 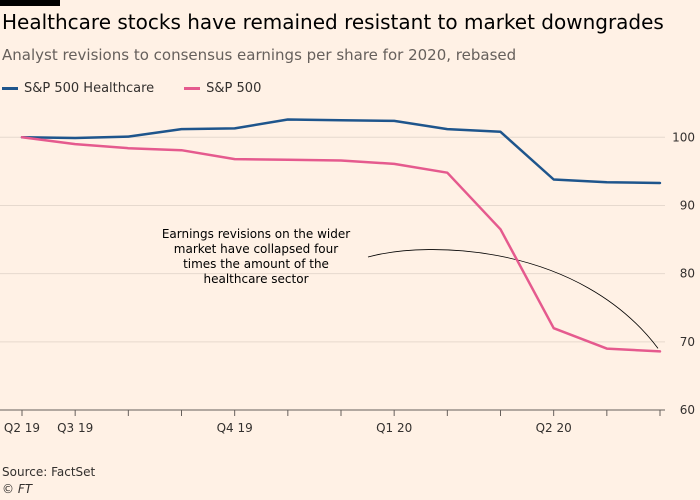 I want to click on annotation-arrow, so click(x=513, y=299).